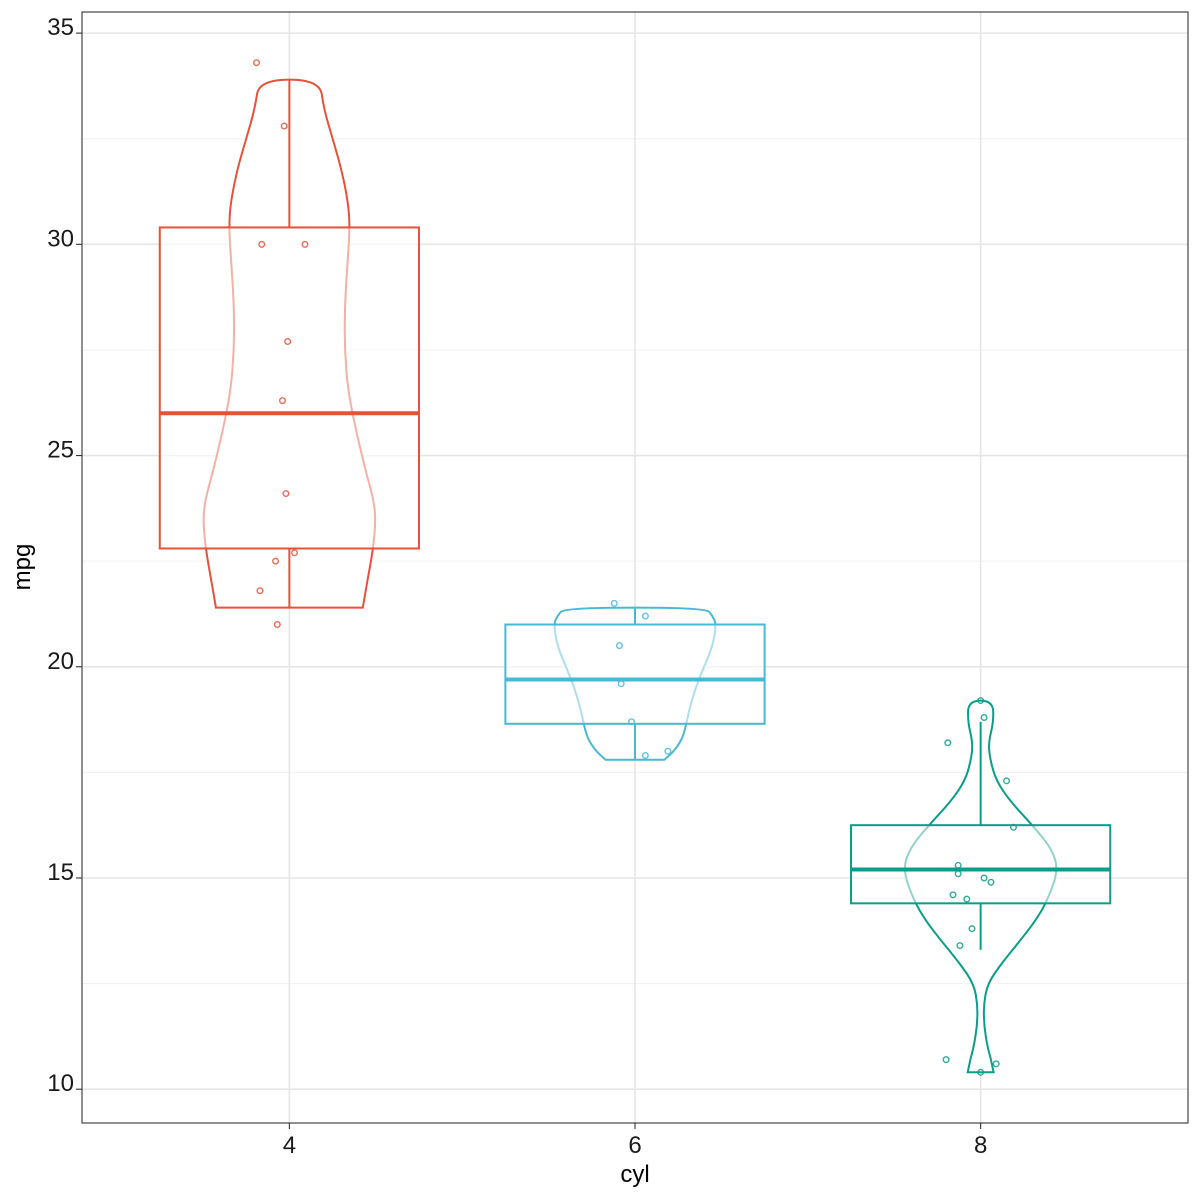 This screenshot has height=1200, width=1200. I want to click on y-tick-label: 35, so click(60, 27).